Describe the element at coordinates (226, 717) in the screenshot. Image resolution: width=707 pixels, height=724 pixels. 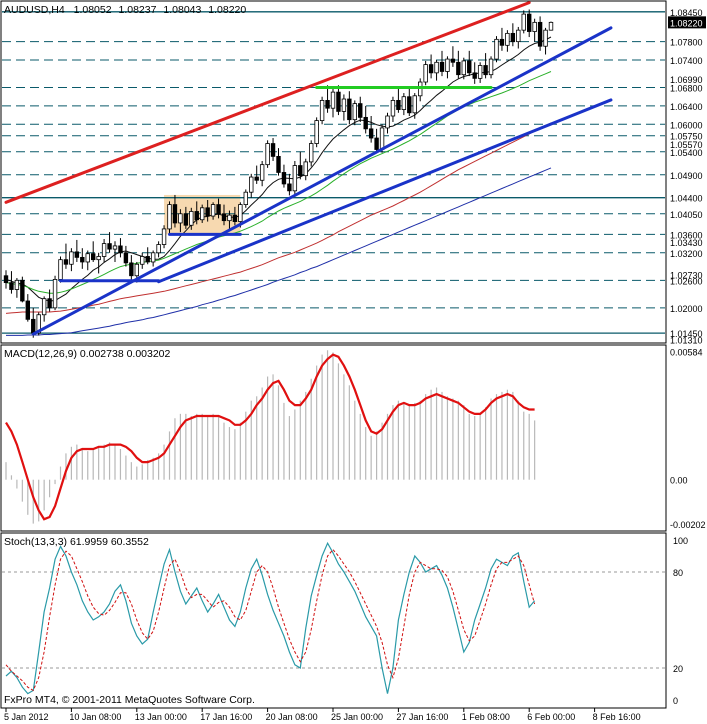
I see `time-label-3: 17 Jan 16:00` at that location.